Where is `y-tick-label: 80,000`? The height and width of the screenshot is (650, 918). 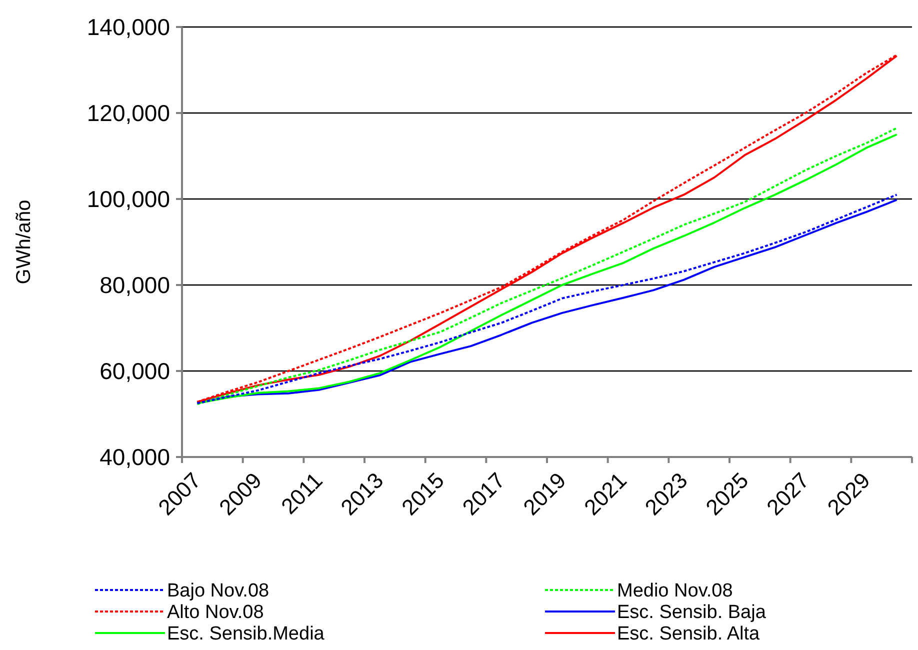 y-tick-label: 80,000 is located at coordinates (135, 285).